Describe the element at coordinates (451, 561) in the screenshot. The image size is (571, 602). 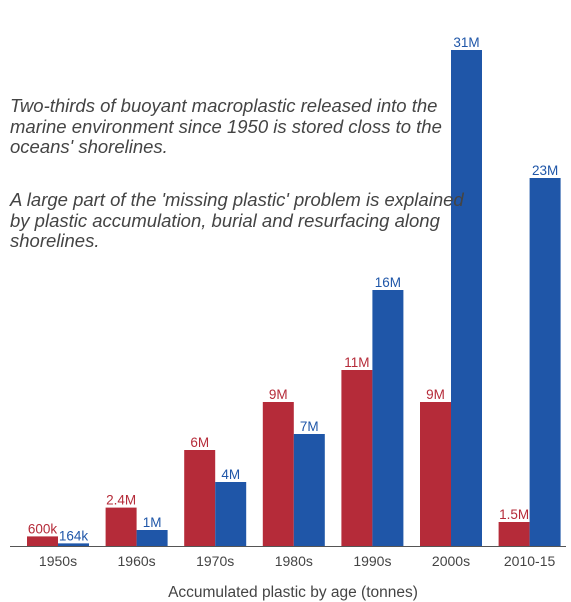
I see `x-tick-label-2000s: 2000s` at that location.